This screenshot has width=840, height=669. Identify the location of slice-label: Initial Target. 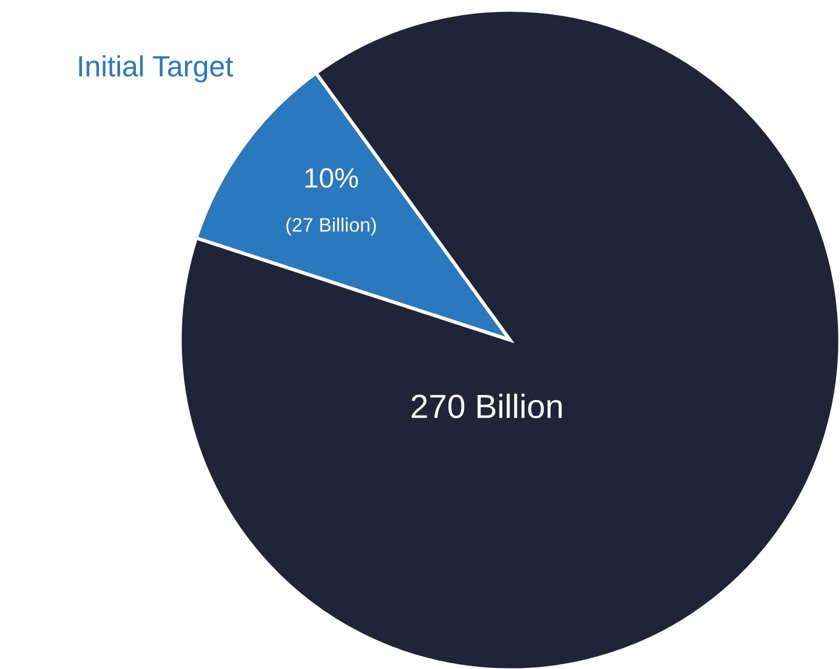
(156, 68).